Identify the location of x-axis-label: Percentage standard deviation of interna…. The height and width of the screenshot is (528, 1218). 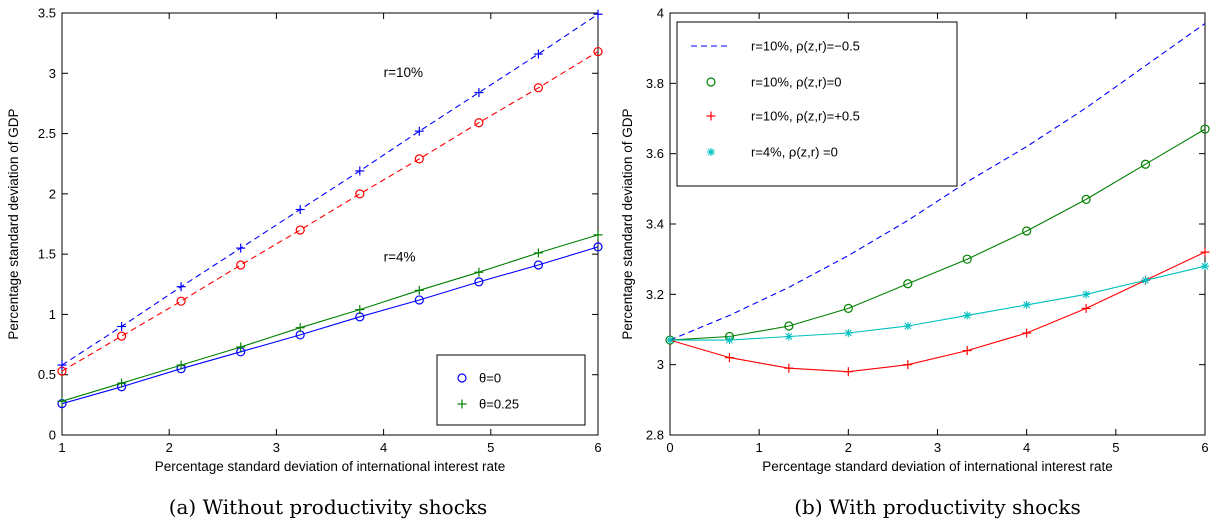
(330, 466).